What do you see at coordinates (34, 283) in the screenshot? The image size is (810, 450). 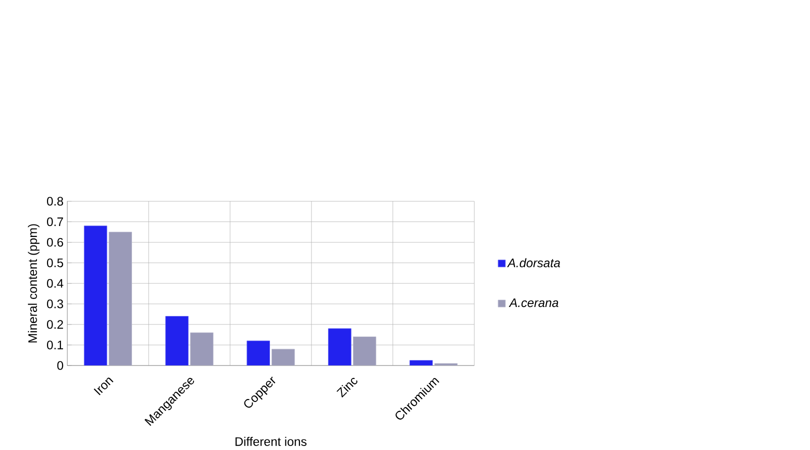 I see `y-axis-title: Mineral content (ppm)` at bounding box center [34, 283].